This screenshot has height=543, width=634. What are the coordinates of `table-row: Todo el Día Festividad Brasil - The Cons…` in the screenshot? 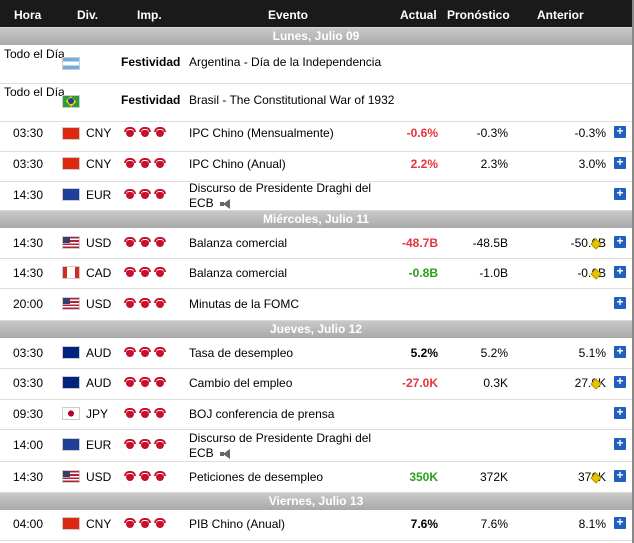 It's located at (316, 102).